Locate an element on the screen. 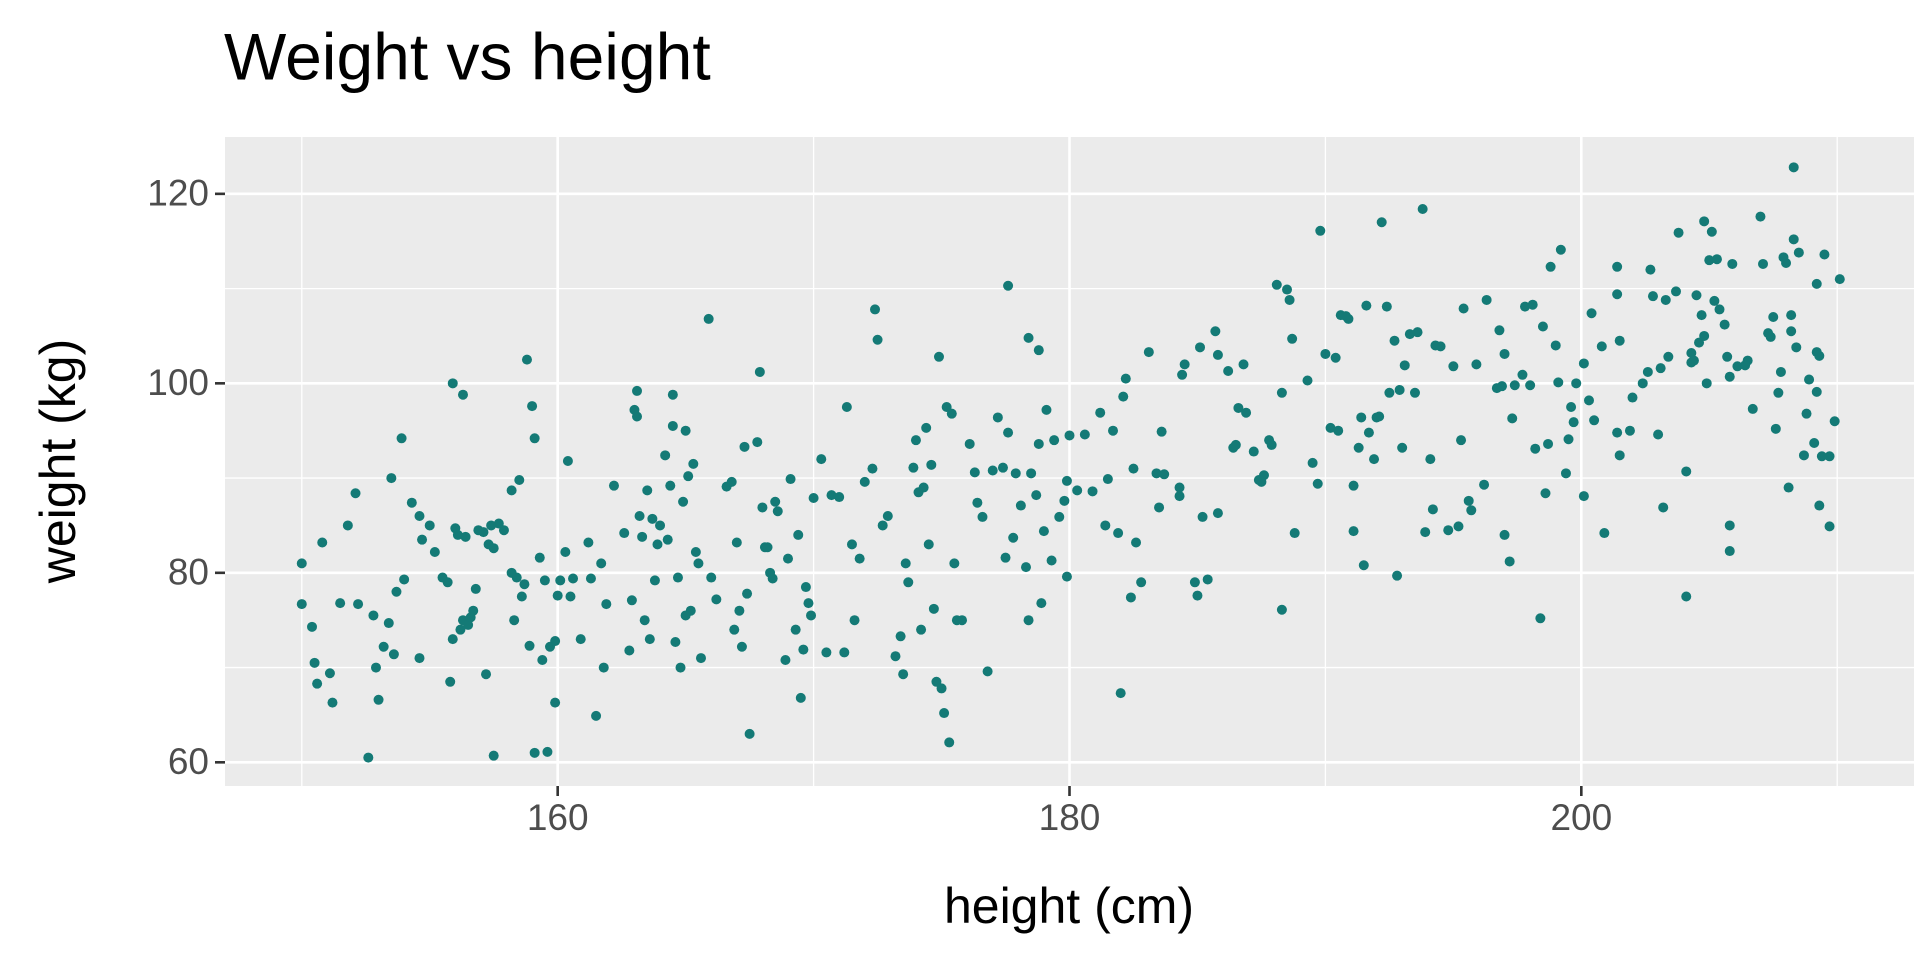  y-tick-label: 120 is located at coordinates (178, 193).